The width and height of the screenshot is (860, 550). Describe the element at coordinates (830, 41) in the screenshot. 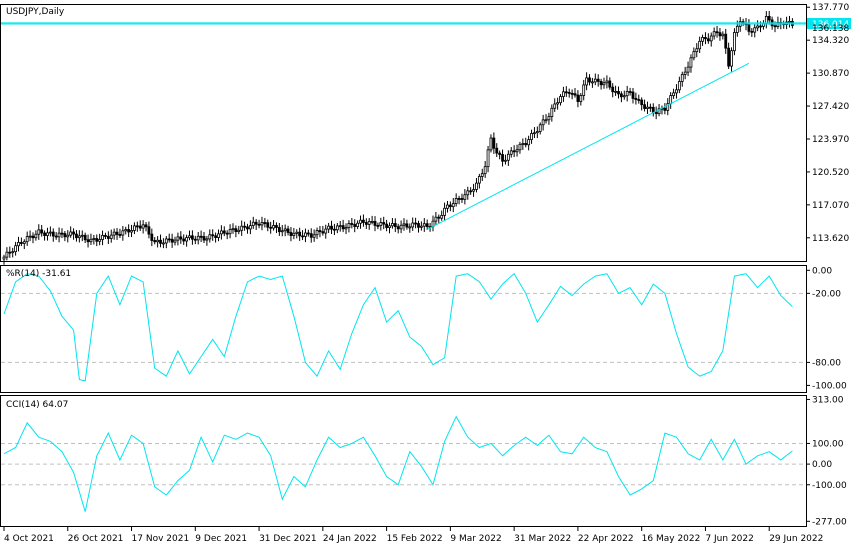

I see `price-tick-label: 134.320` at that location.